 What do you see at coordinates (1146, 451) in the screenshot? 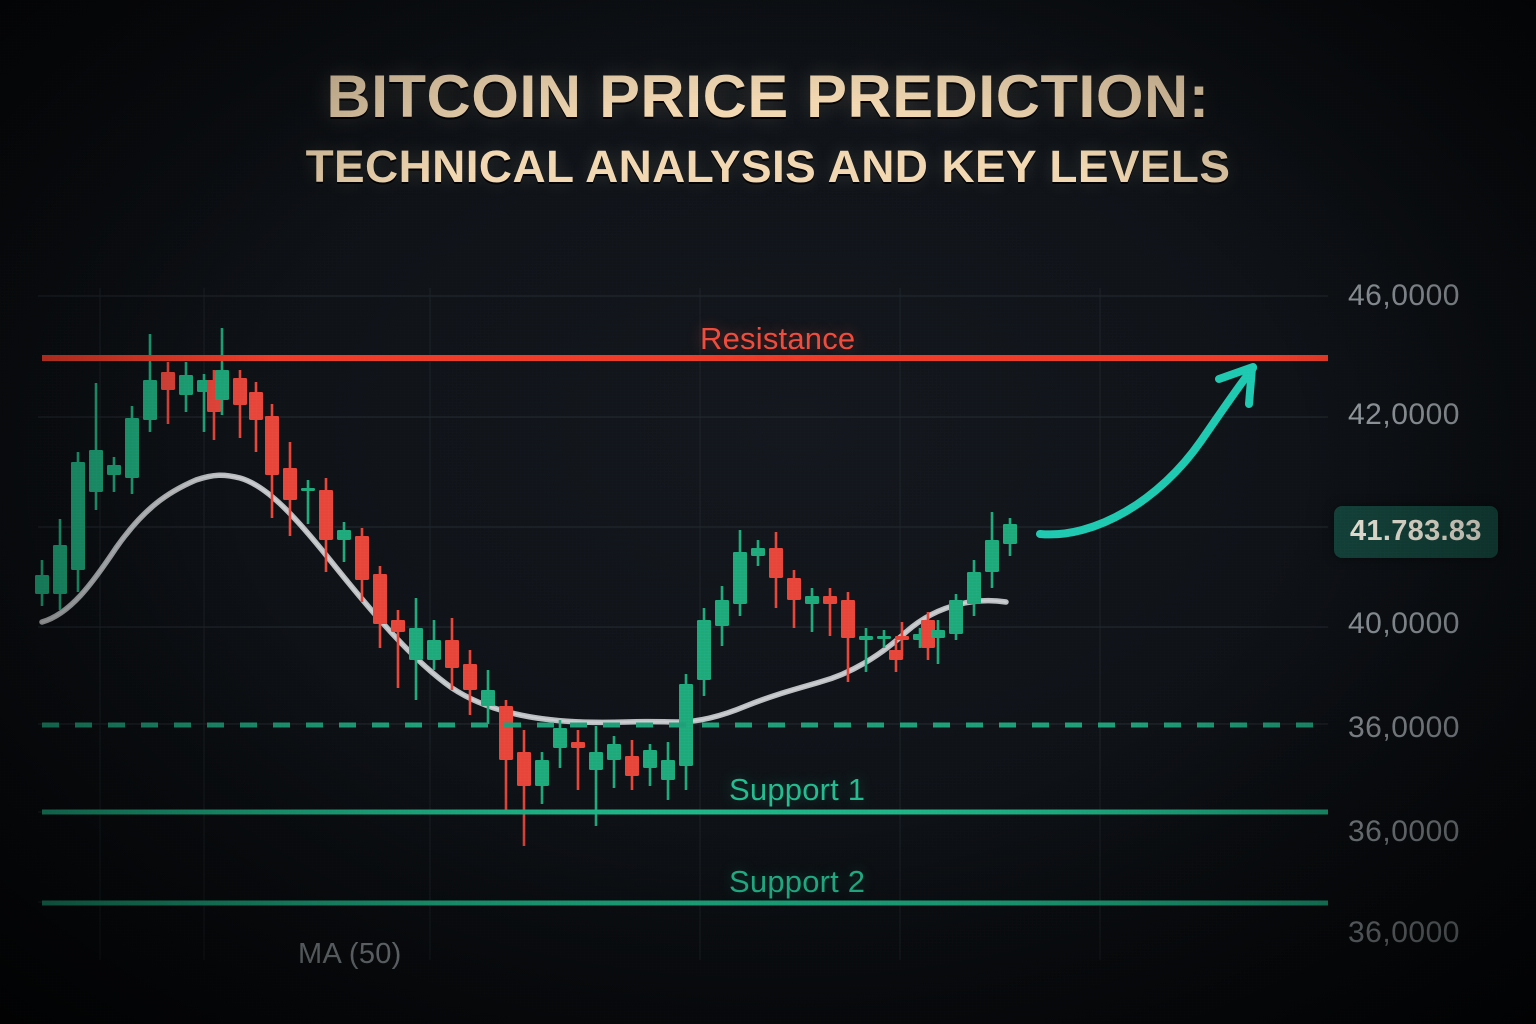
I see `arrow-shaft` at bounding box center [1146, 451].